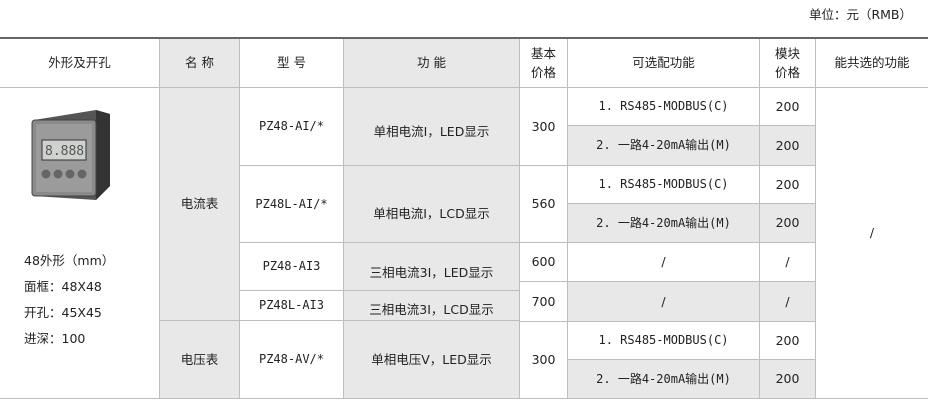  I want to click on header-function: 功 能, so click(432, 63).